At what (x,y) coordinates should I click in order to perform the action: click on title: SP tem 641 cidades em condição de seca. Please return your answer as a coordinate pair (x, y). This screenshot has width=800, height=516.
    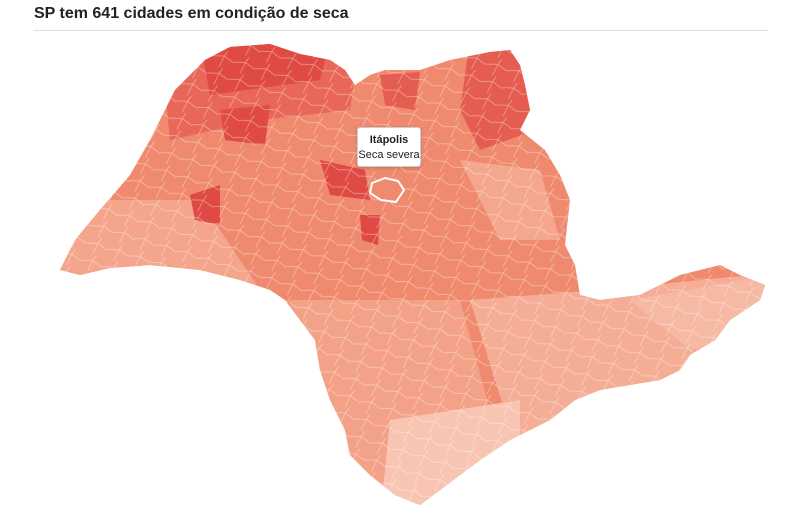
    Looking at the image, I should click on (191, 13).